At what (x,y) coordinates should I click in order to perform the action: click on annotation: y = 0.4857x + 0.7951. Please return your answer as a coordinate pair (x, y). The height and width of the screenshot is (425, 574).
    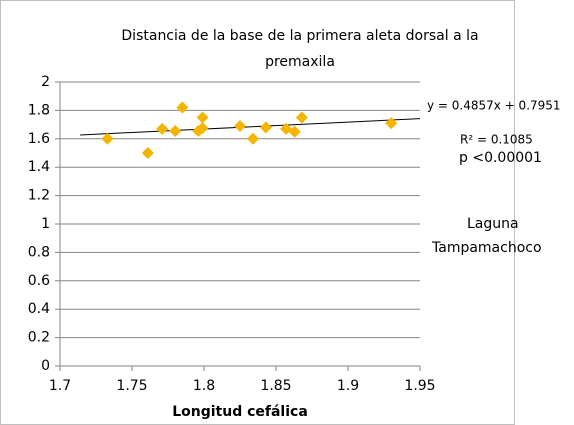
    Looking at the image, I should click on (494, 106).